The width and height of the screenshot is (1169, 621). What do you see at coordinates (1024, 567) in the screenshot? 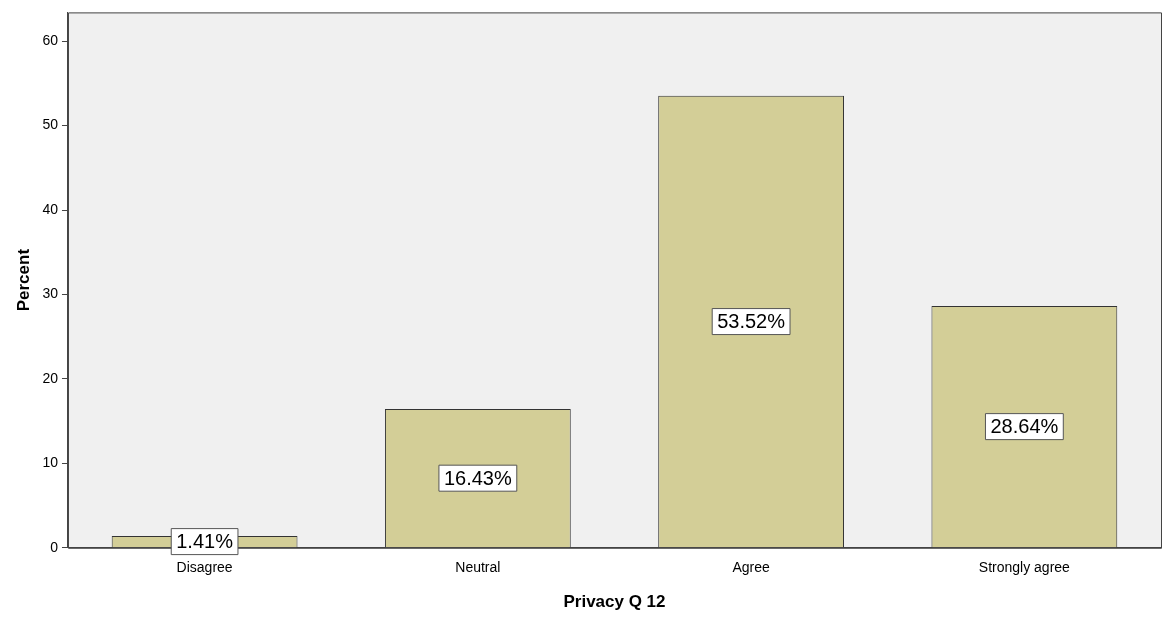
I see `x-tick-label: Strongly agree` at bounding box center [1024, 567].